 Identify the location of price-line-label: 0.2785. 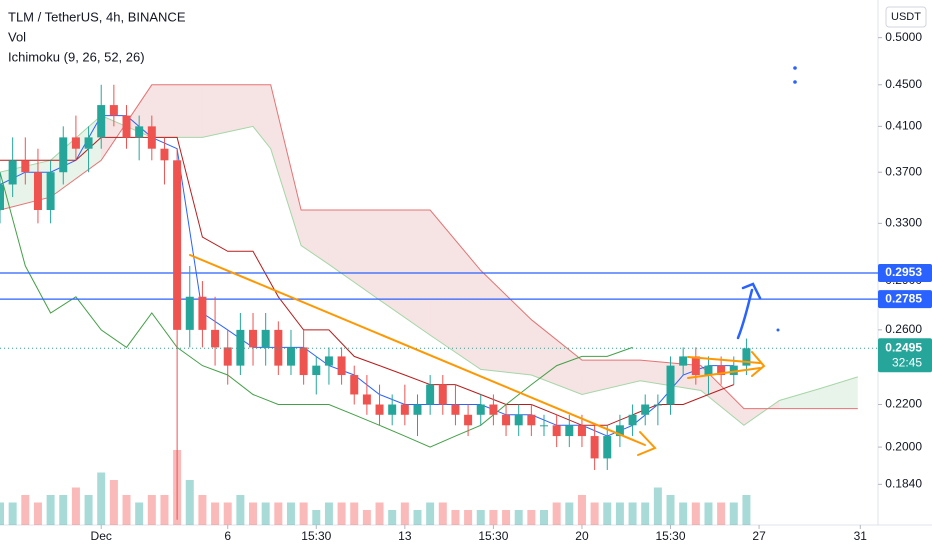
(903, 298).